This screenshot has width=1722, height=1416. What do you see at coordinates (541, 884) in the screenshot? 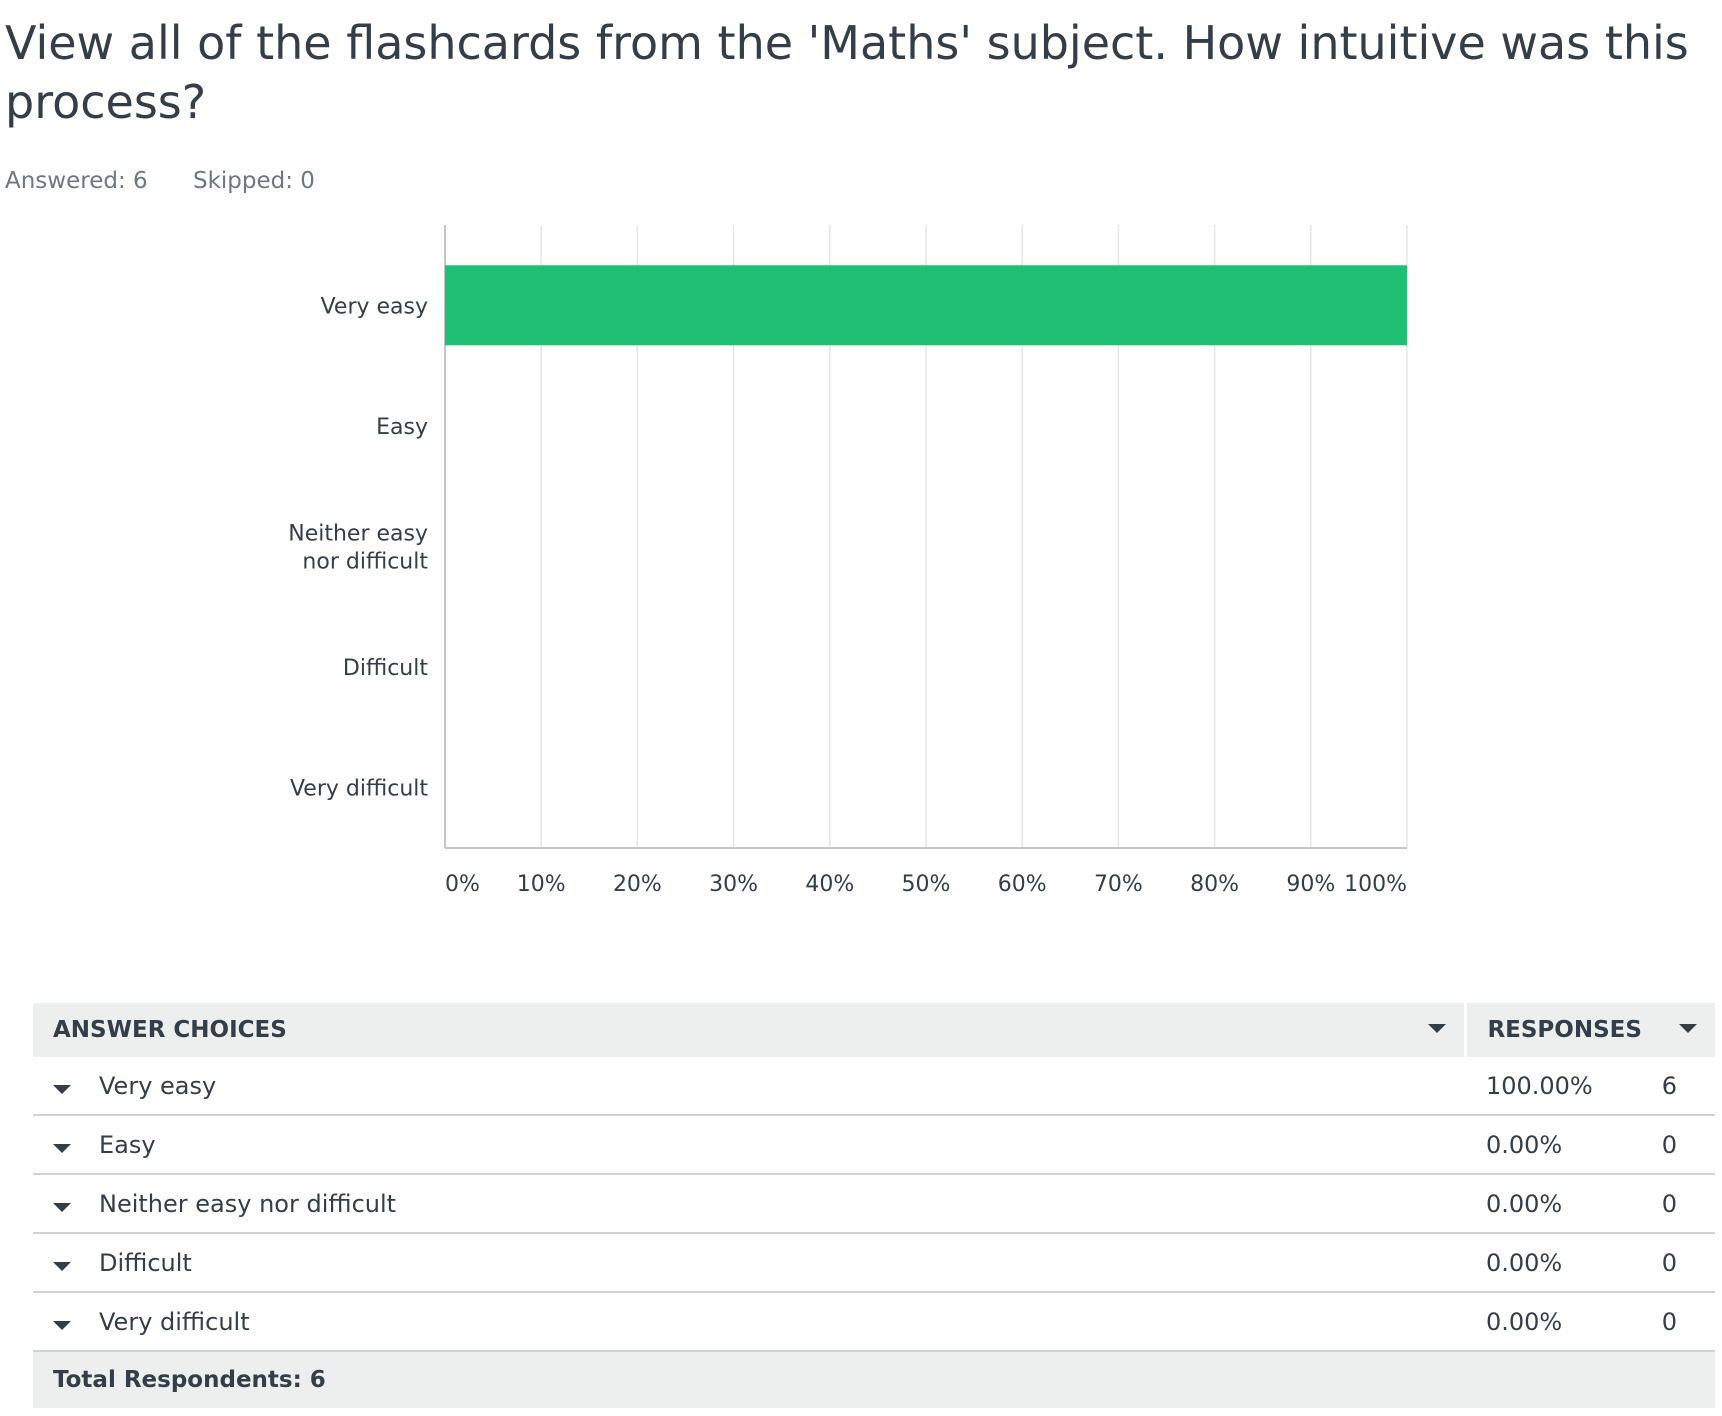
I see `x-tick-label: 10%` at bounding box center [541, 884].